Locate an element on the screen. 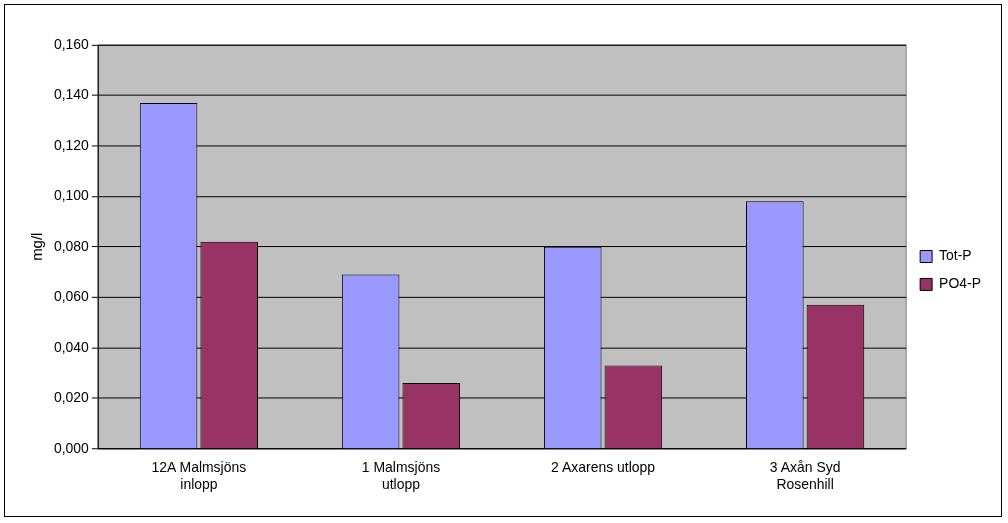 The height and width of the screenshot is (523, 1008). y-tick-label: 0,000 is located at coordinates (71, 447).